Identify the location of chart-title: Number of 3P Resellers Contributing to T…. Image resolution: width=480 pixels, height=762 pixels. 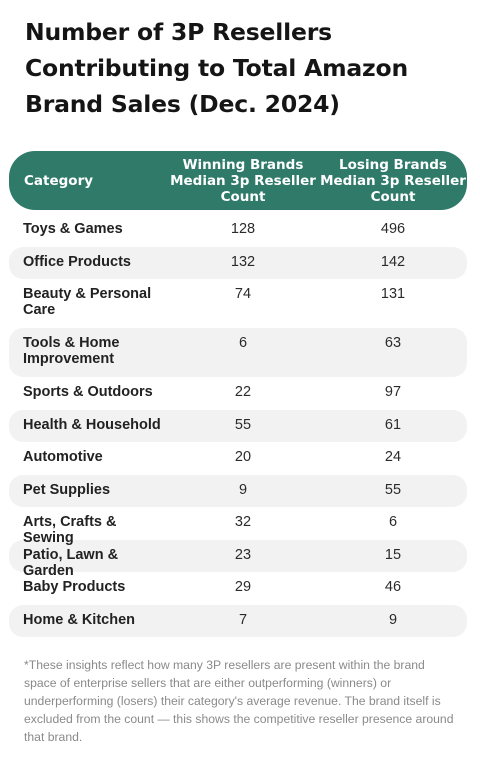
(216, 68).